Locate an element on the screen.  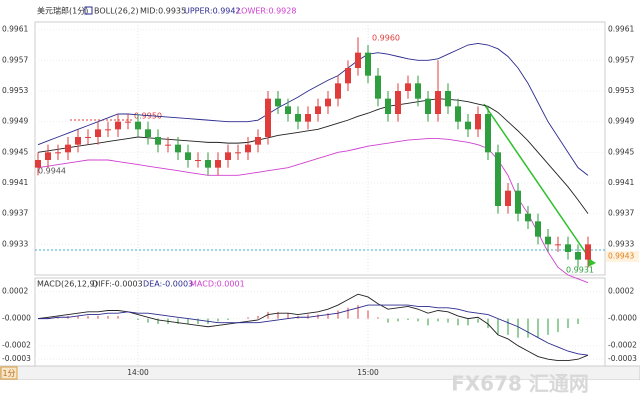
annotation: 0.9960 is located at coordinates (386, 38).